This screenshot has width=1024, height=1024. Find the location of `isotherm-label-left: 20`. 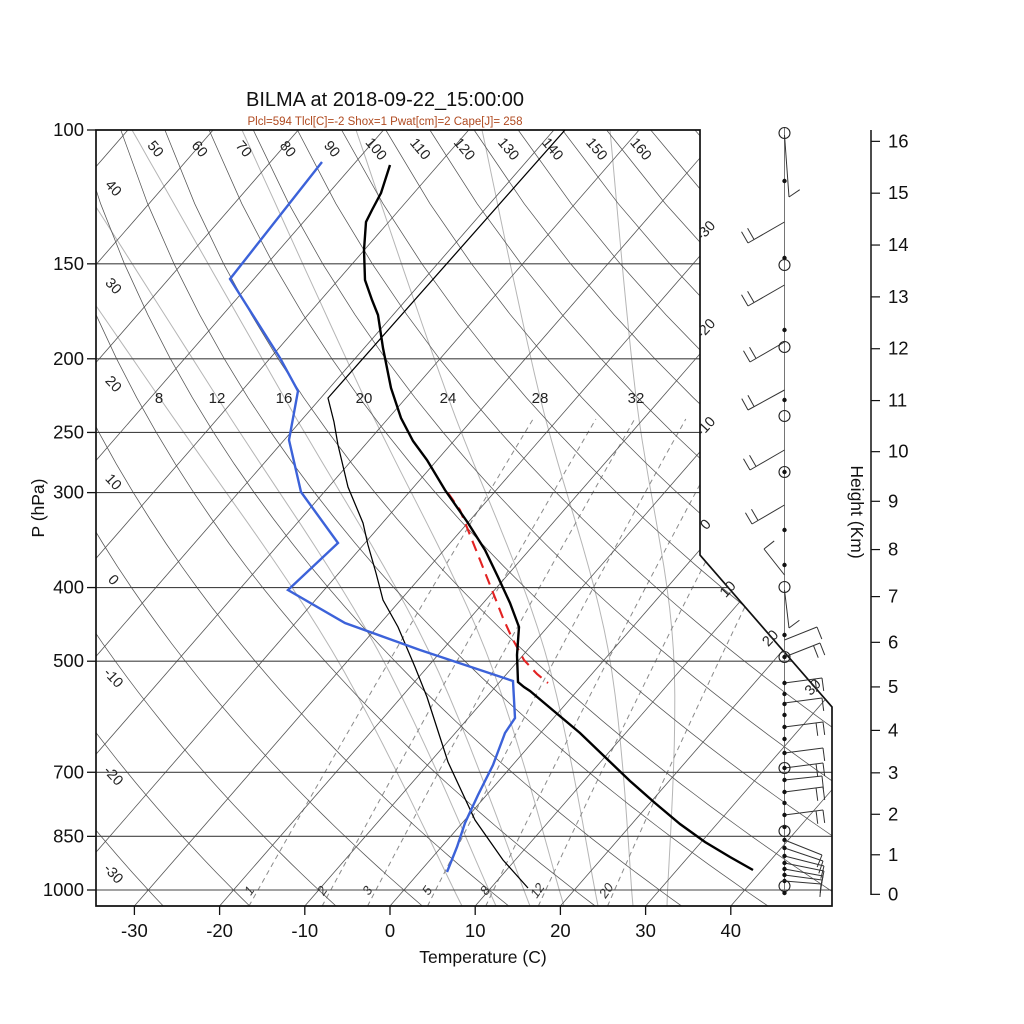

isotherm-label-left: 20 is located at coordinates (113, 384).